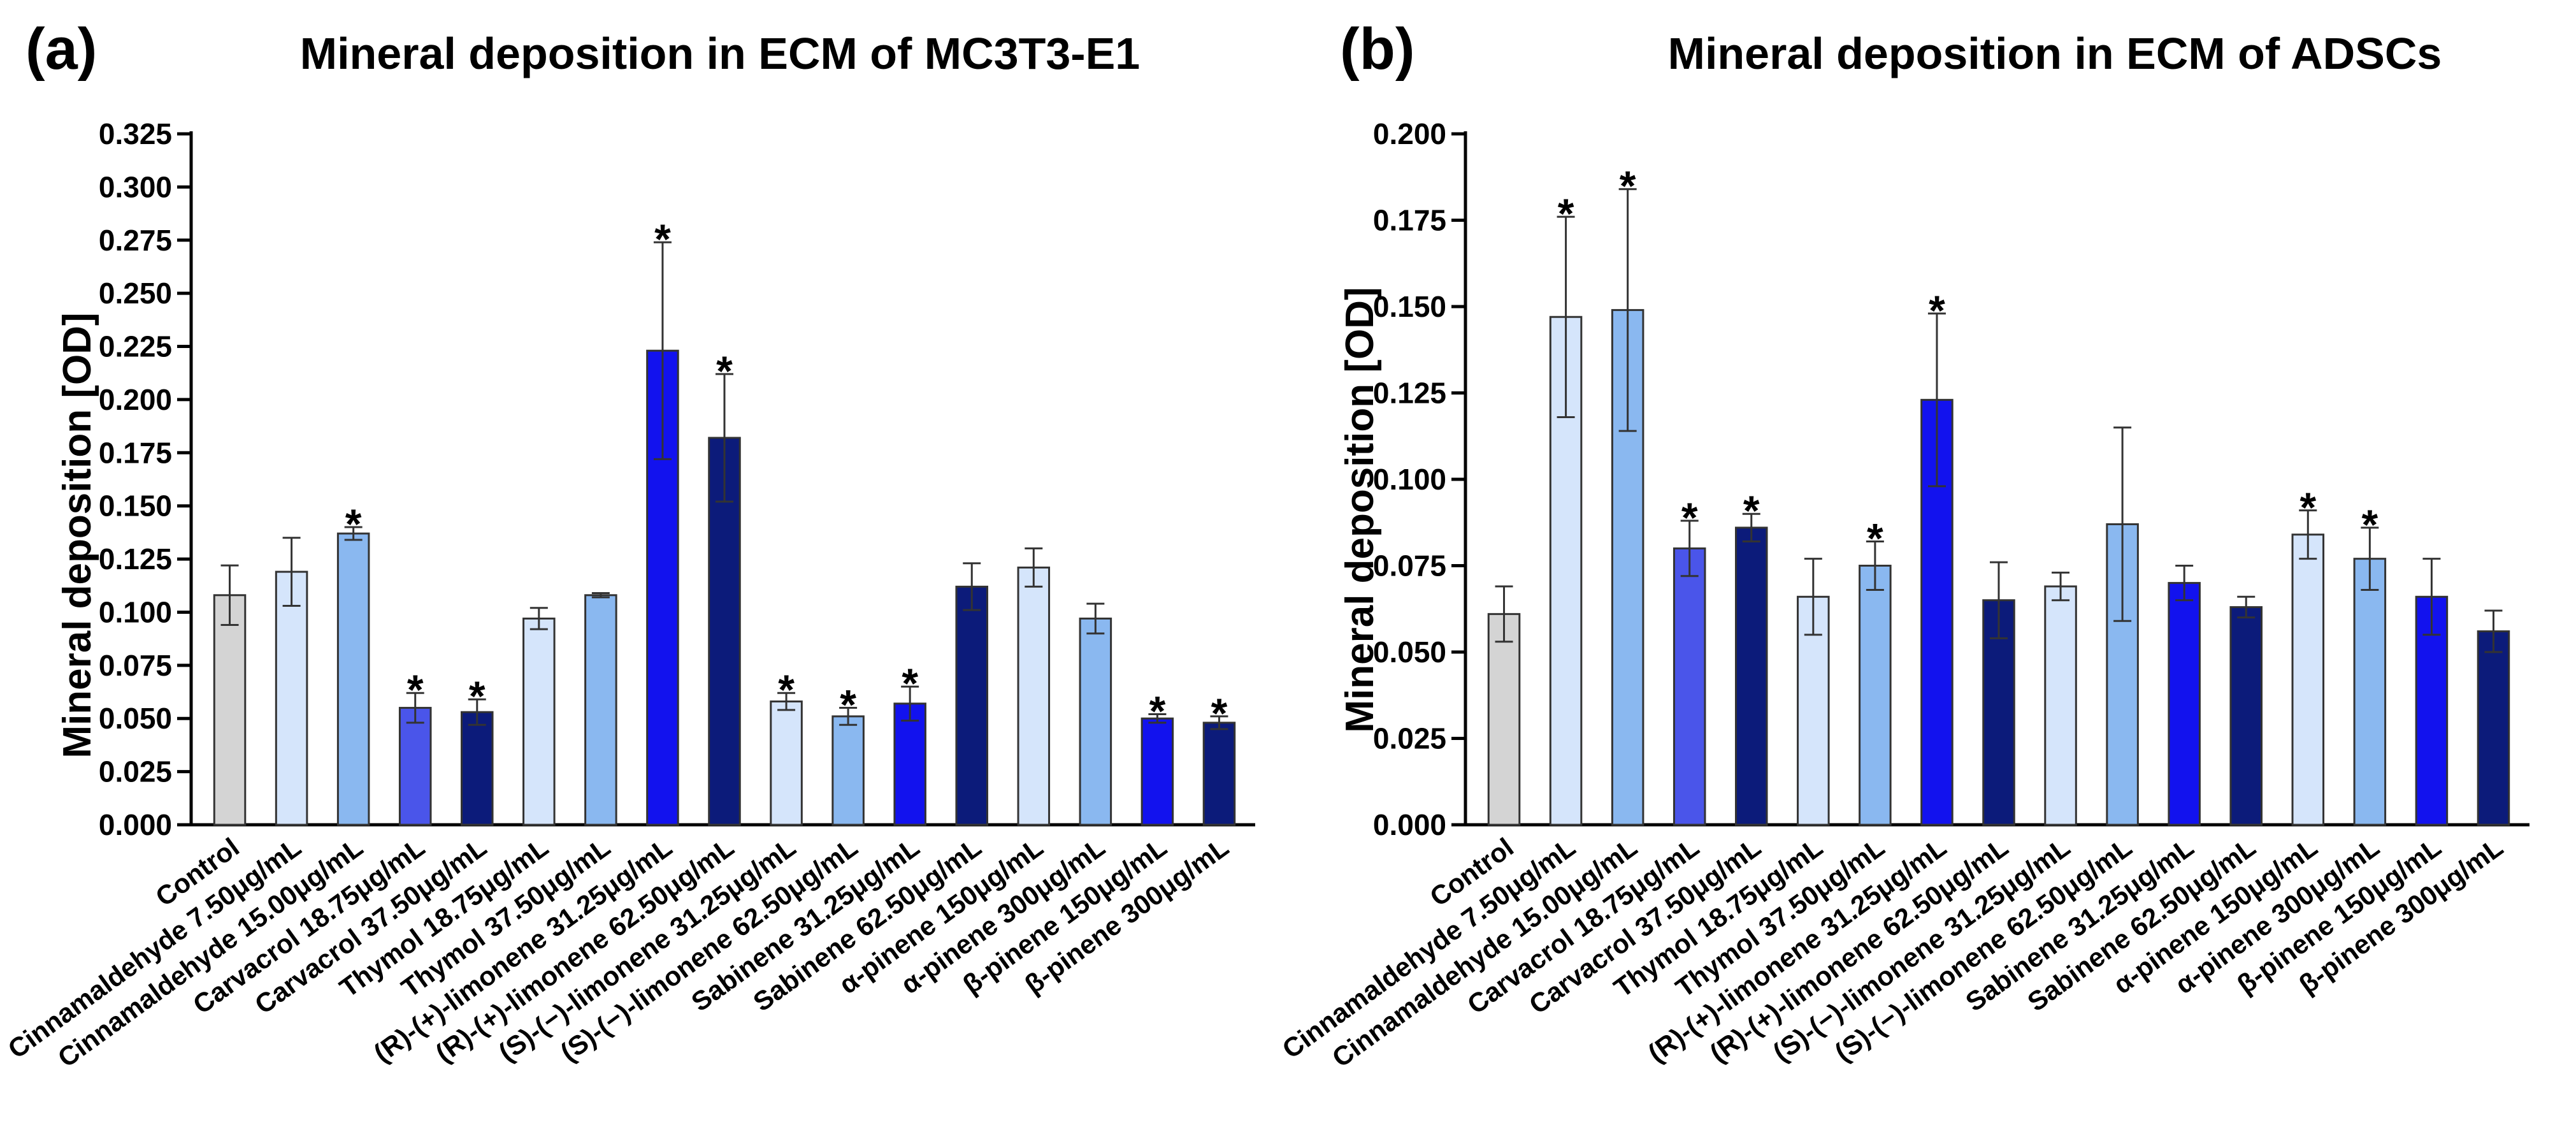  I want to click on panel-a-label: (a), so click(61, 49).